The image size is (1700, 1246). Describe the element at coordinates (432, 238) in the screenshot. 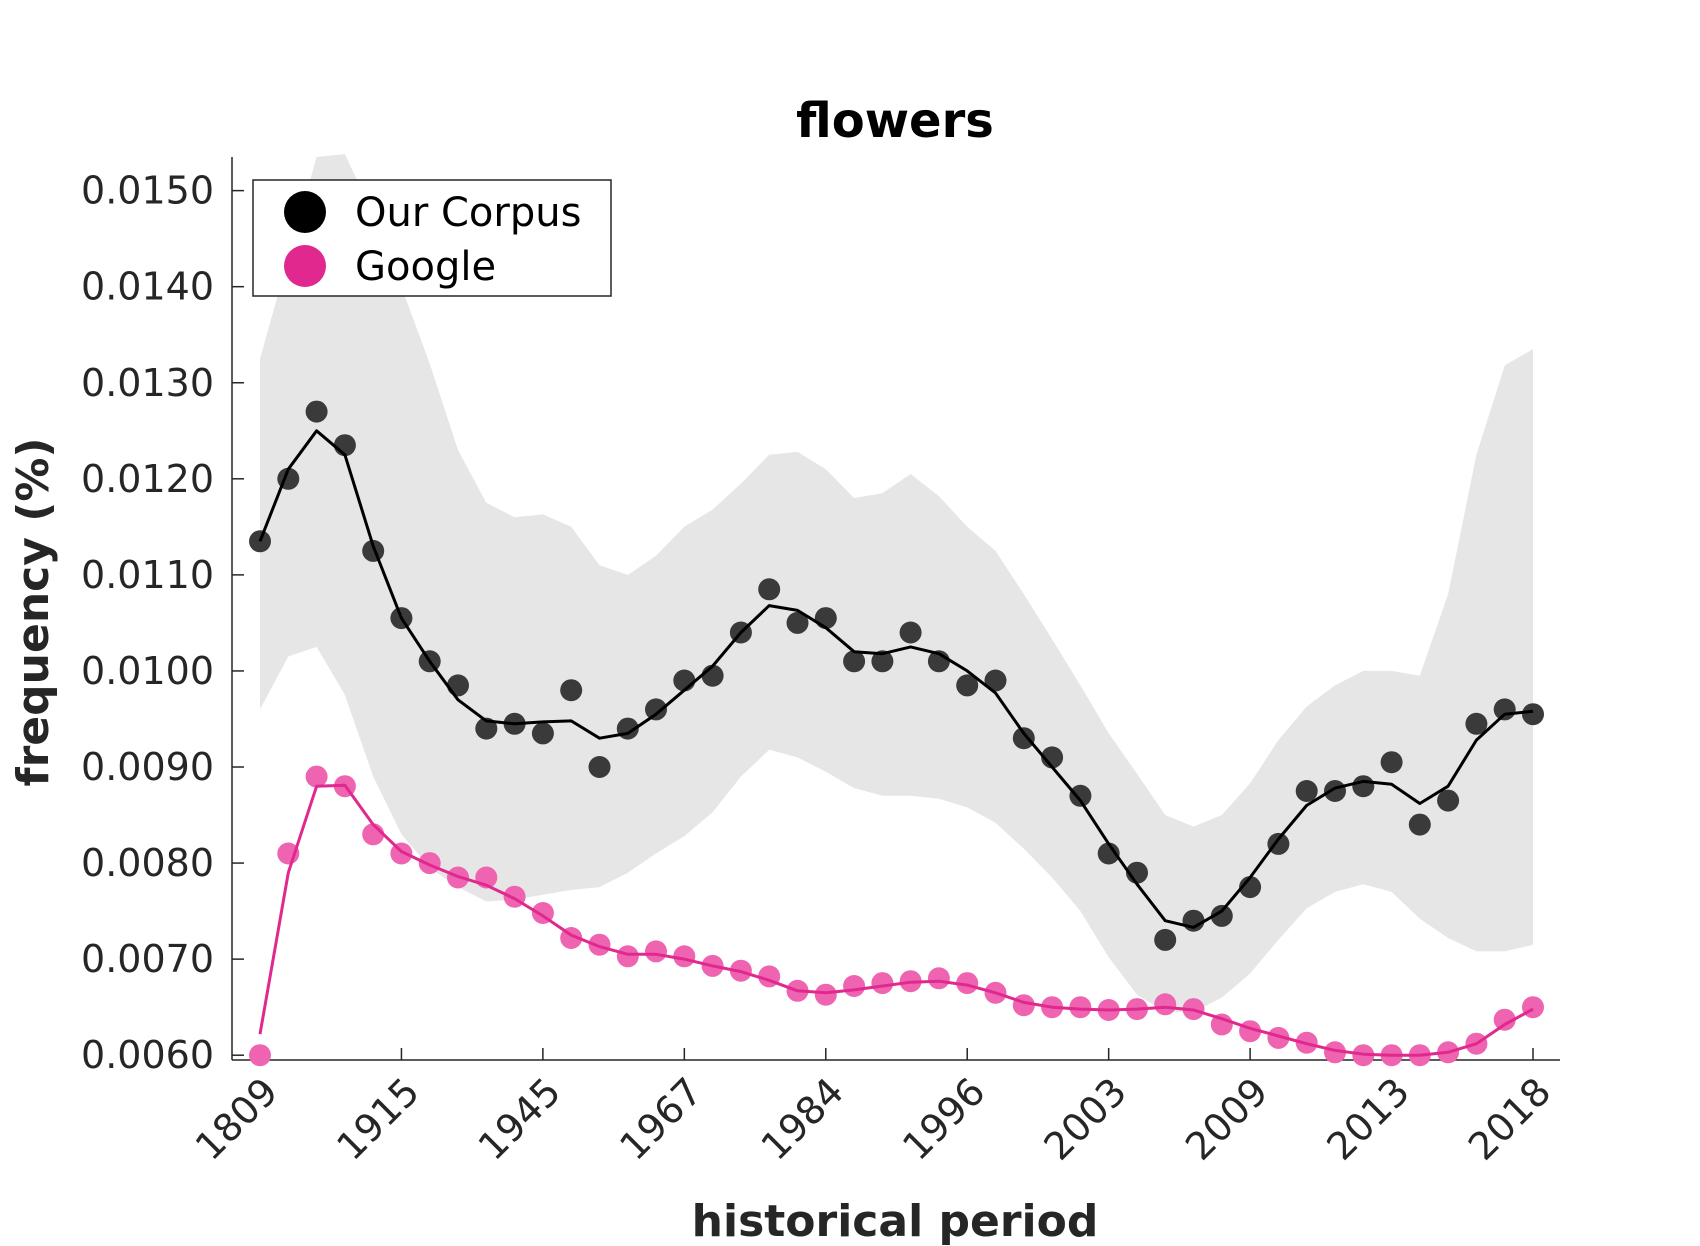

I see `legend: Our Corpus Google` at that location.